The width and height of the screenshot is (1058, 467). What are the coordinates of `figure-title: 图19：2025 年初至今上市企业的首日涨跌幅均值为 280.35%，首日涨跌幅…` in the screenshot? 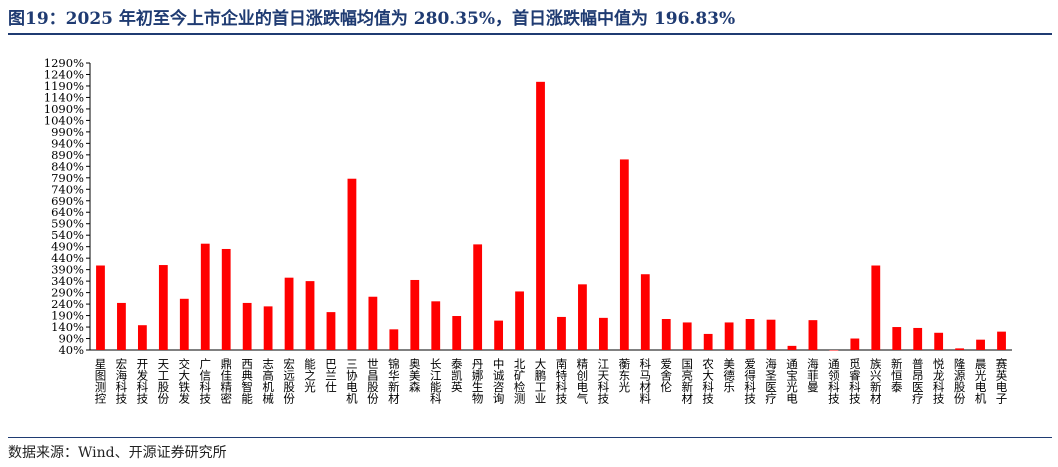 It's located at (372, 19).